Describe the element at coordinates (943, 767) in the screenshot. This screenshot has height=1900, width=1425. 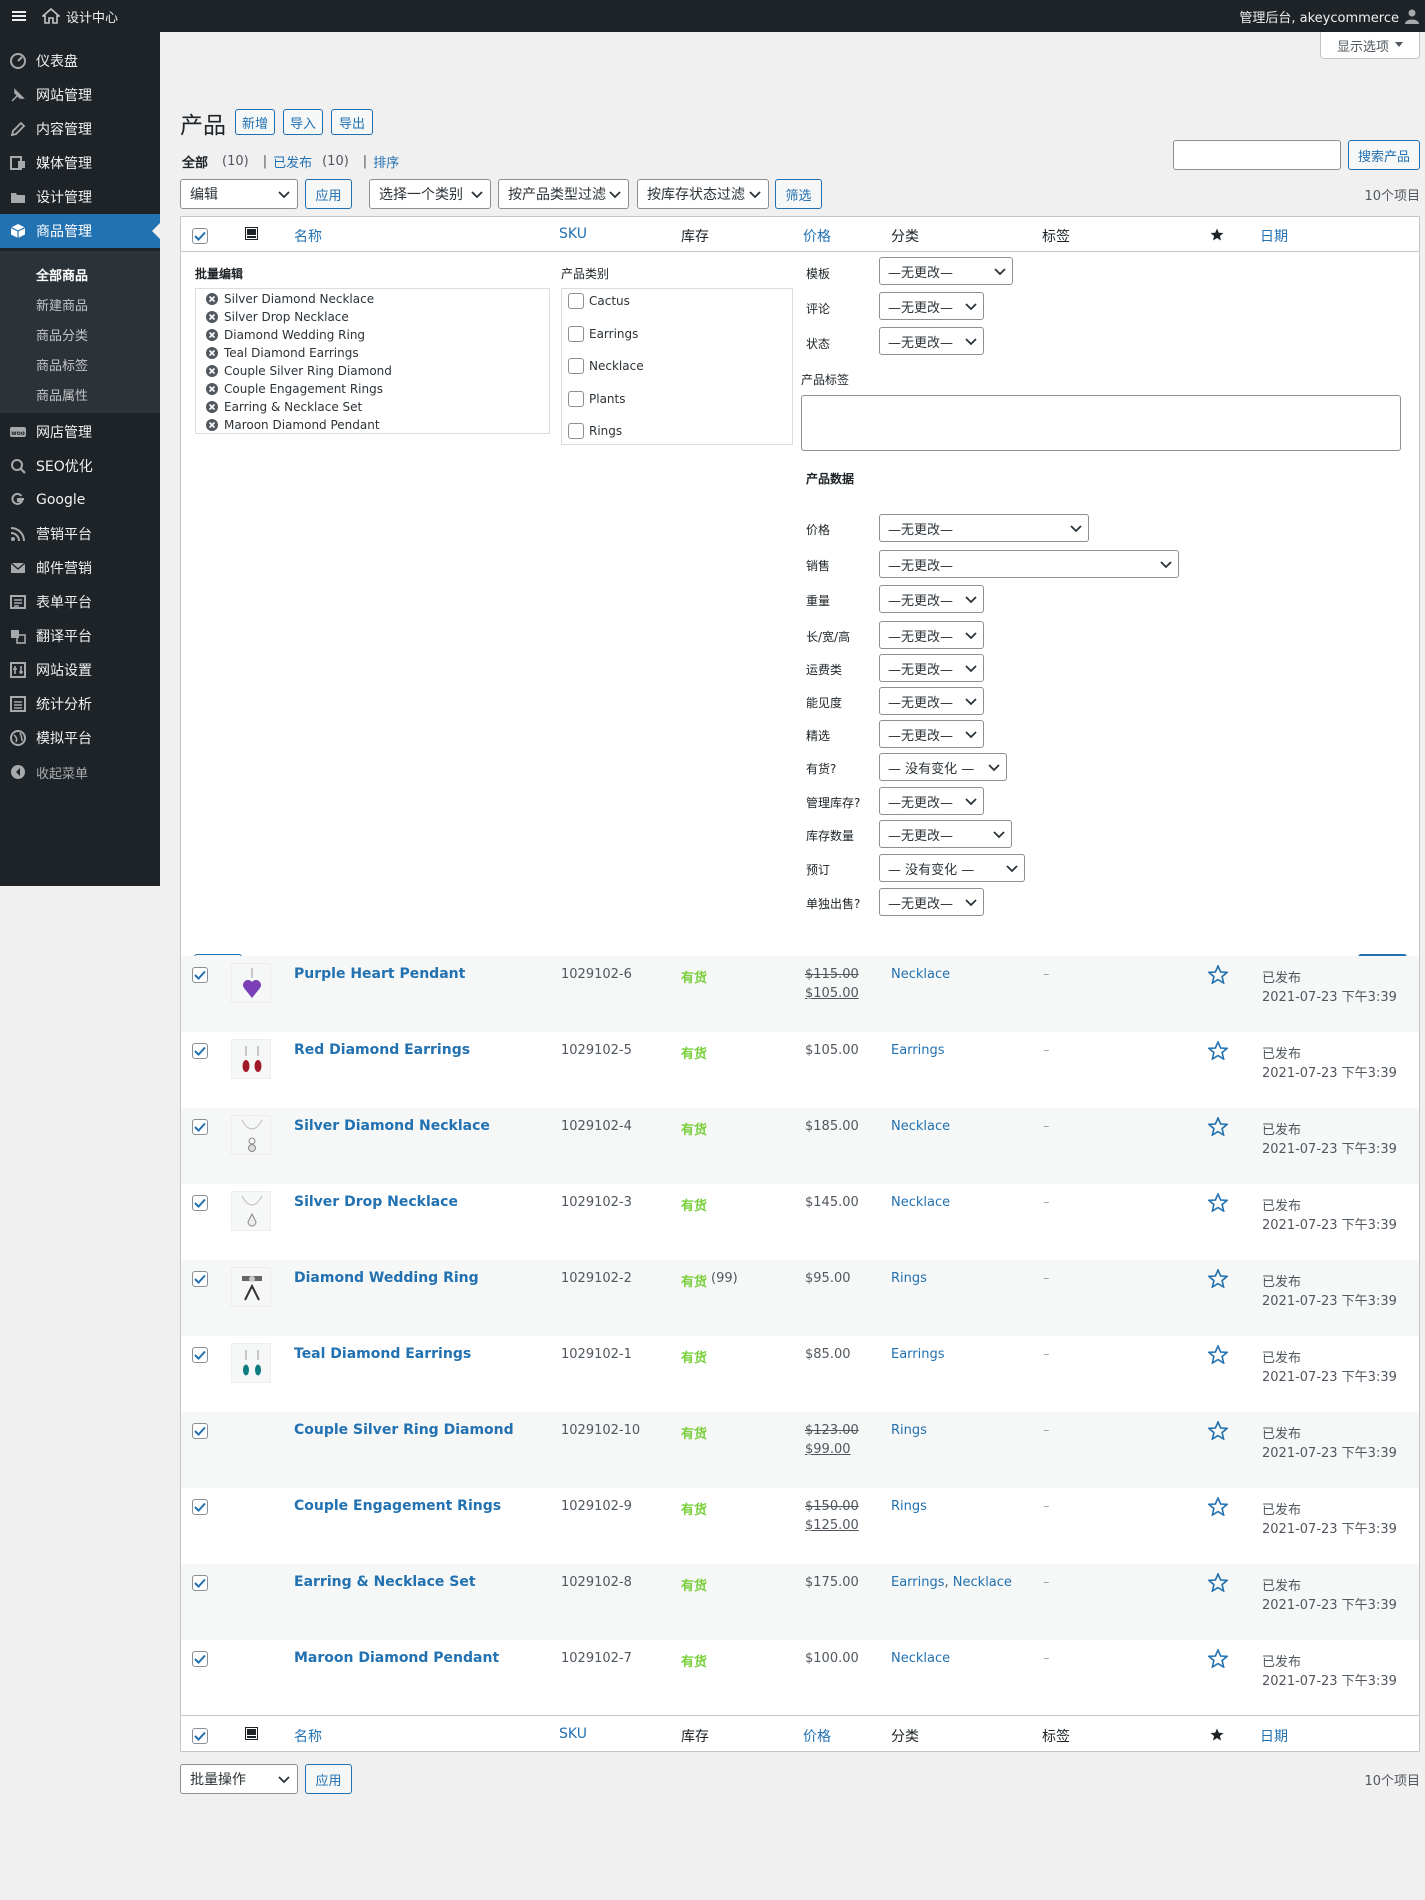
I see `product-data-field-select: — 没有变化 —` at that location.